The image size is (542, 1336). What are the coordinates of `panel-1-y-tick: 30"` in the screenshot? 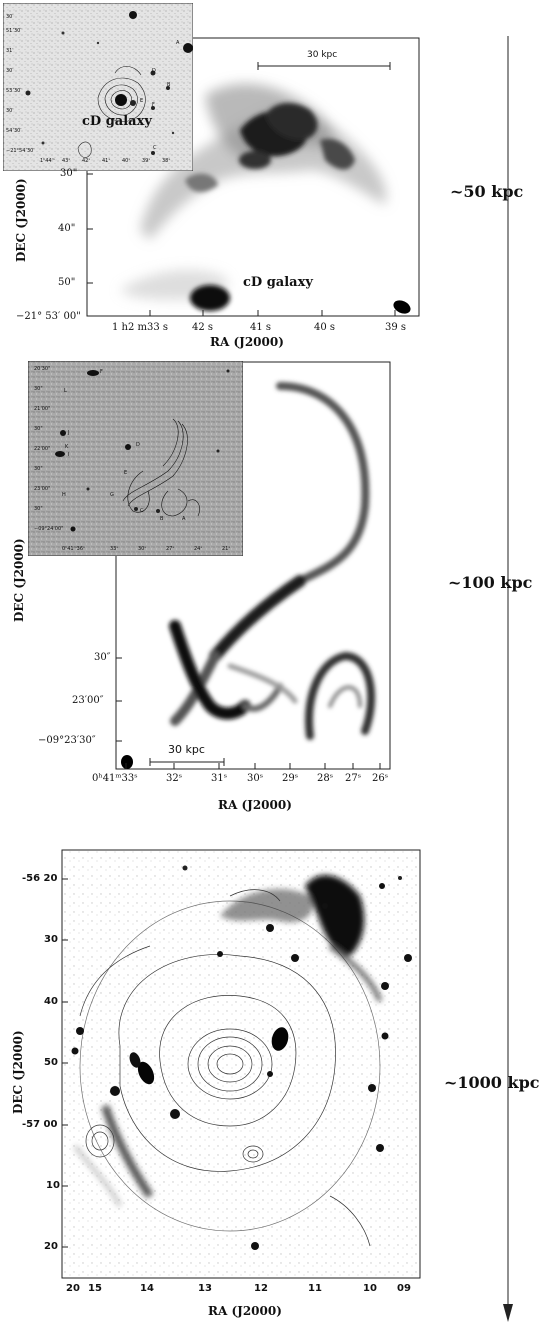 It's located at (69, 173).